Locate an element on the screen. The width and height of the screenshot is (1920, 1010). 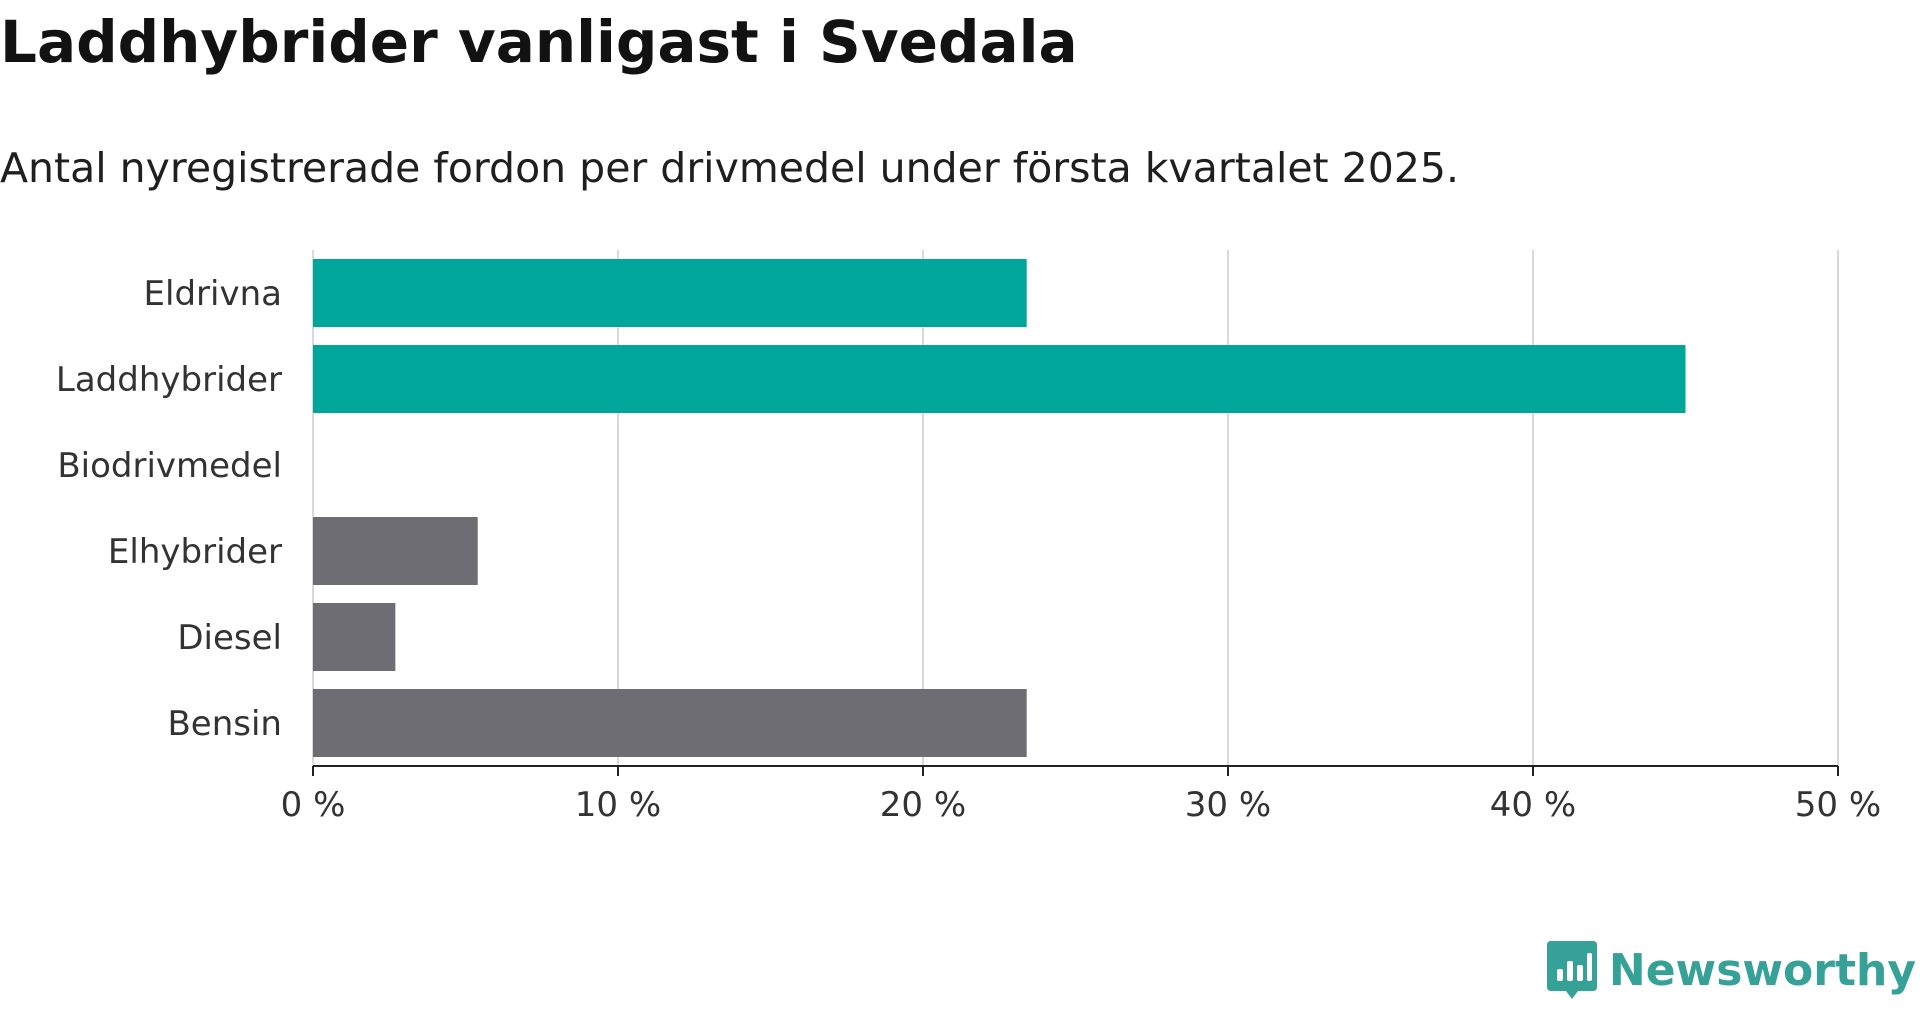
x-tick-label: 10 % is located at coordinates (618, 805).